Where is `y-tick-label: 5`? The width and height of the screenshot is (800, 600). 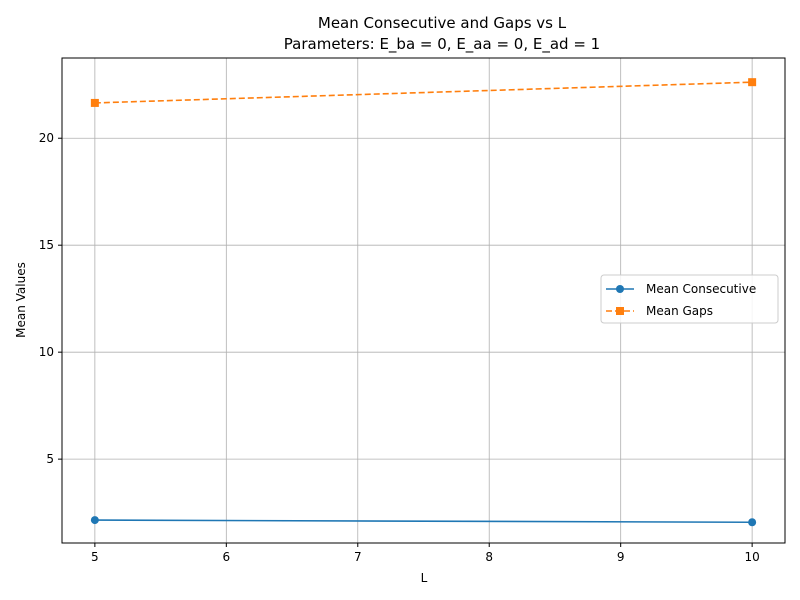 y-tick-label: 5 is located at coordinates (50, 459).